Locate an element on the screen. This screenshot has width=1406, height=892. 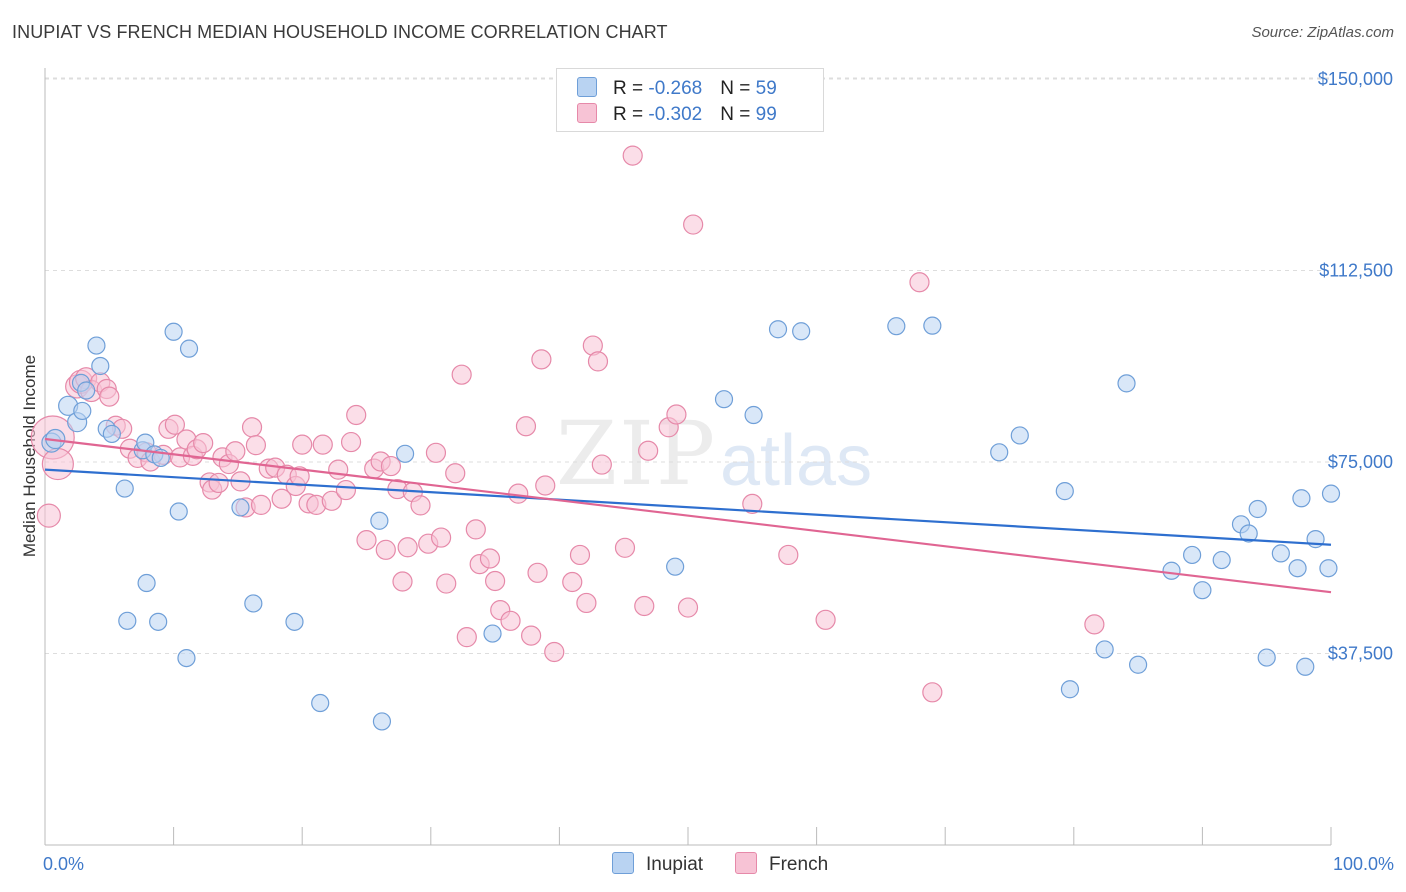
y-tick-label: $75,000 is located at coordinates (1360, 462).